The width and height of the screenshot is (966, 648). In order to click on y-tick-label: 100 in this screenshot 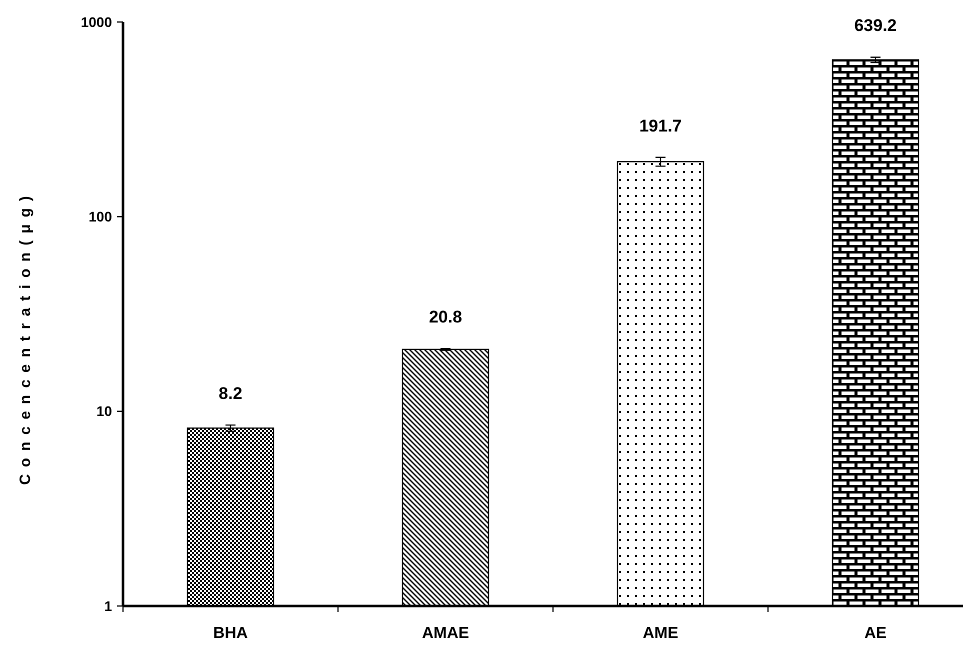, I will do `click(100, 216)`.